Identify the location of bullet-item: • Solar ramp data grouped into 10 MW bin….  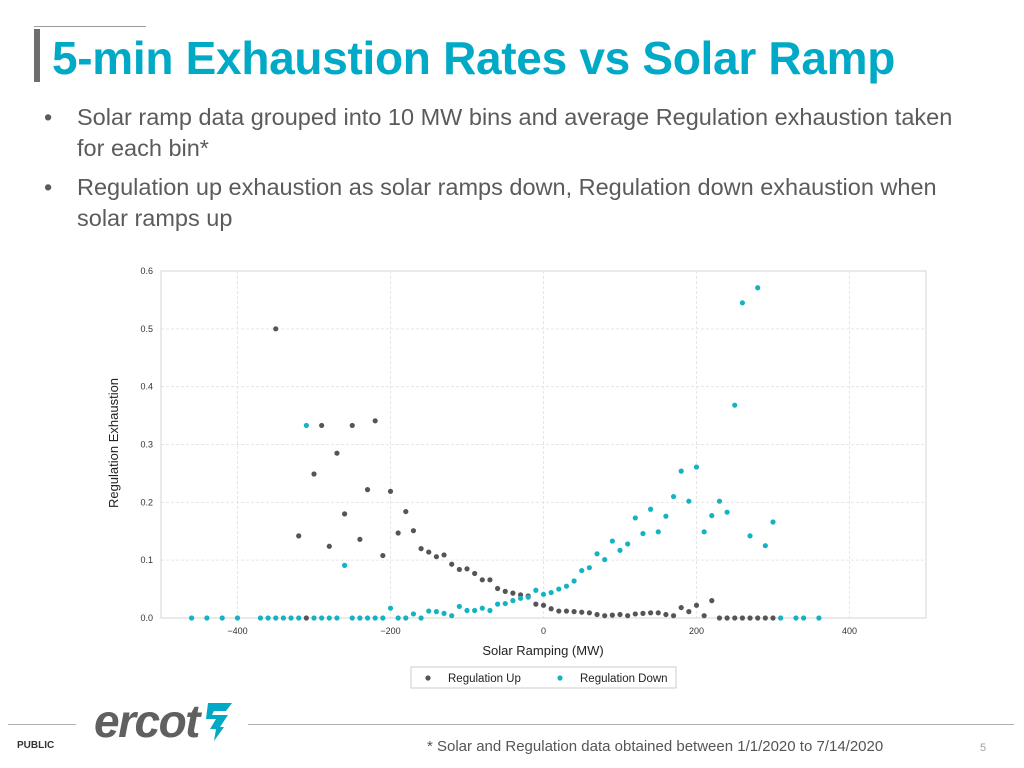
(514, 133).